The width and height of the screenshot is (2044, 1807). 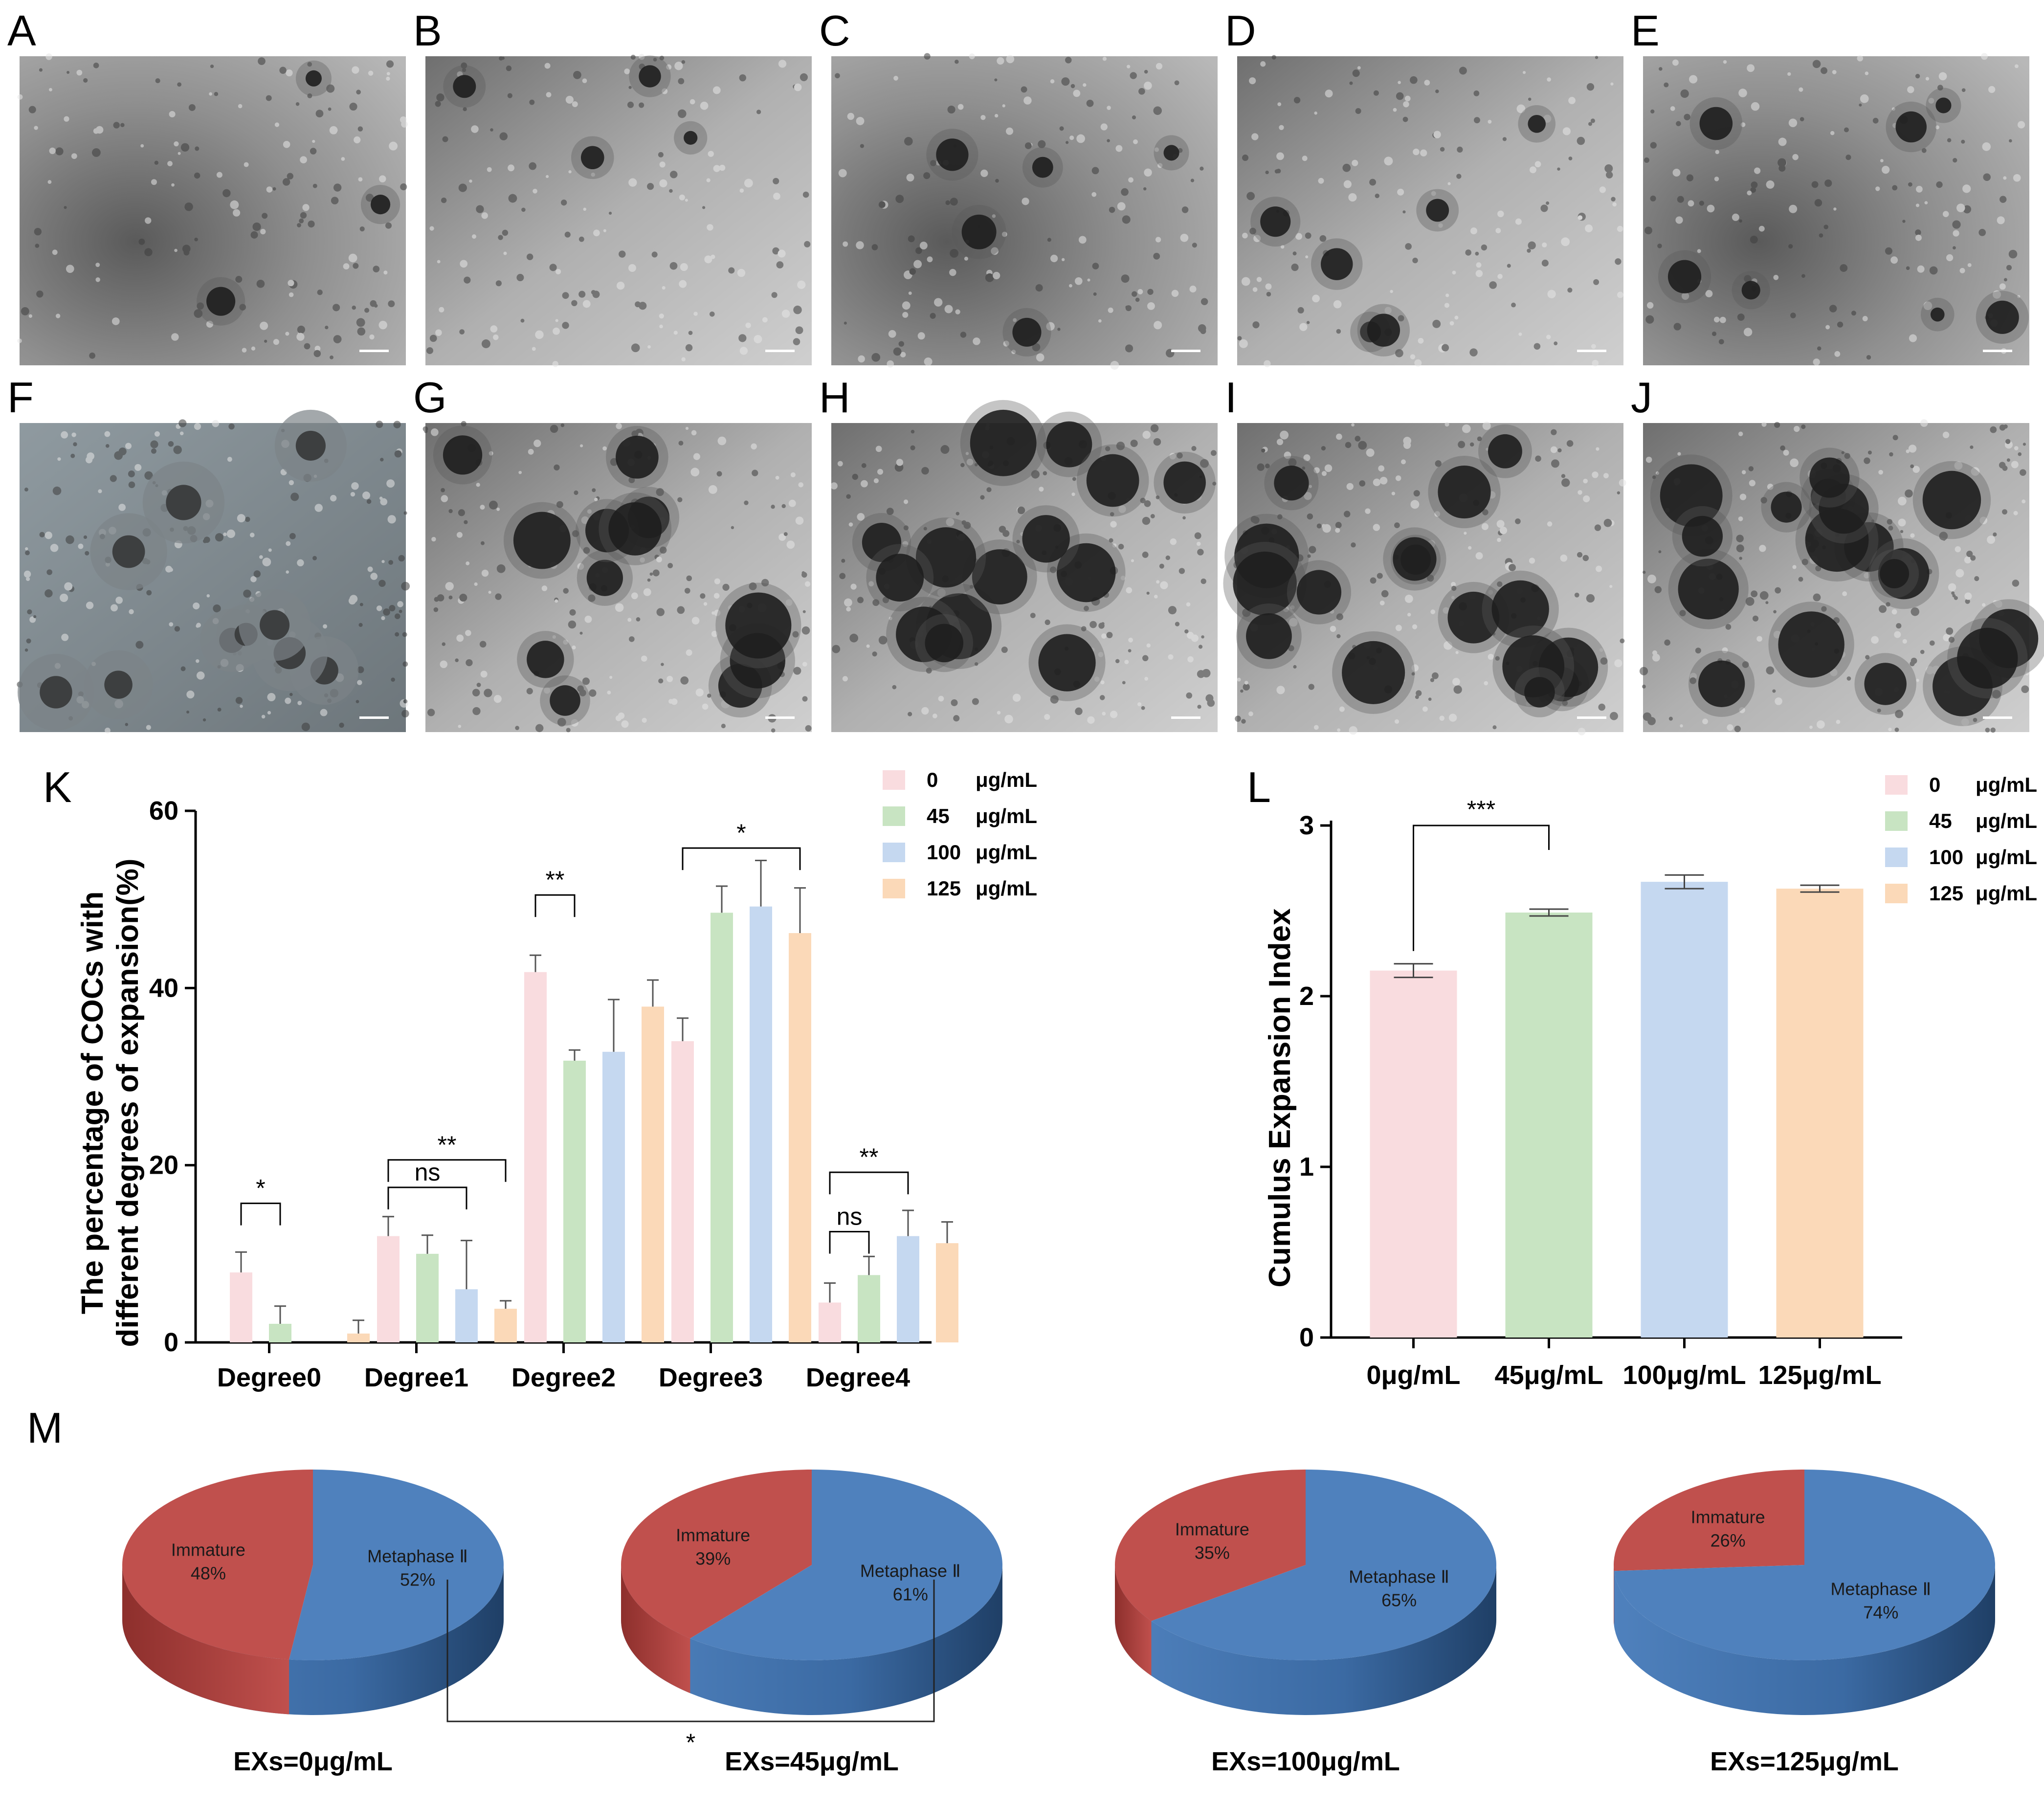 I want to click on chart-k-significance-bracket, so click(x=447, y=1170).